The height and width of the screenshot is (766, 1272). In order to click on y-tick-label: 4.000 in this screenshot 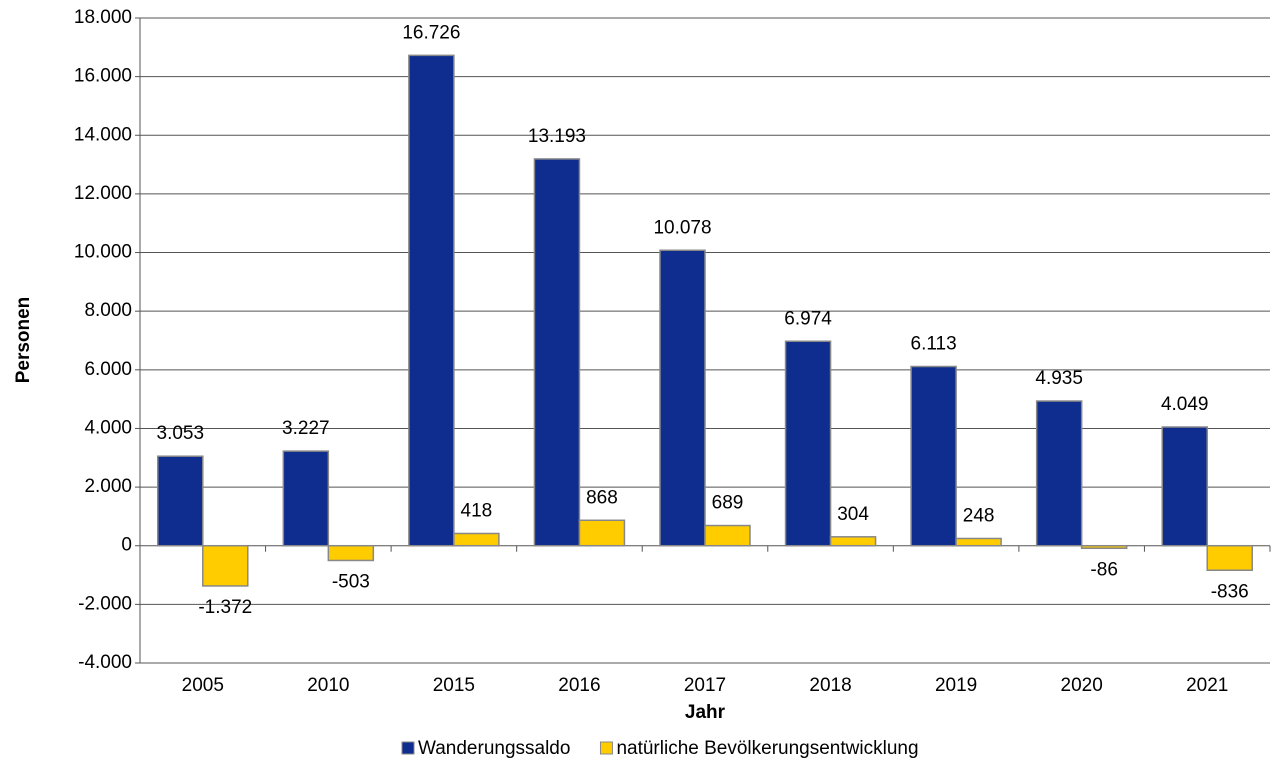, I will do `click(108, 427)`.